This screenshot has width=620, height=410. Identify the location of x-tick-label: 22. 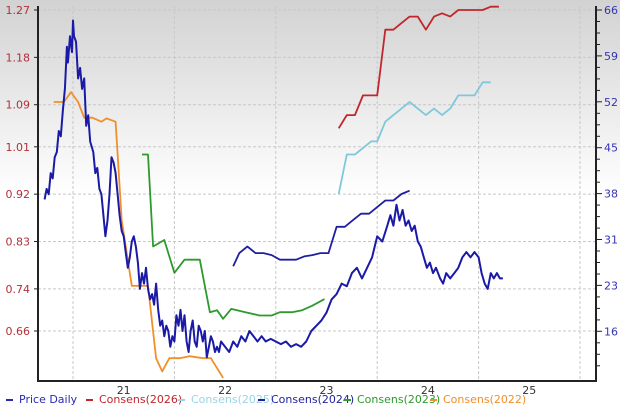
(225, 390).